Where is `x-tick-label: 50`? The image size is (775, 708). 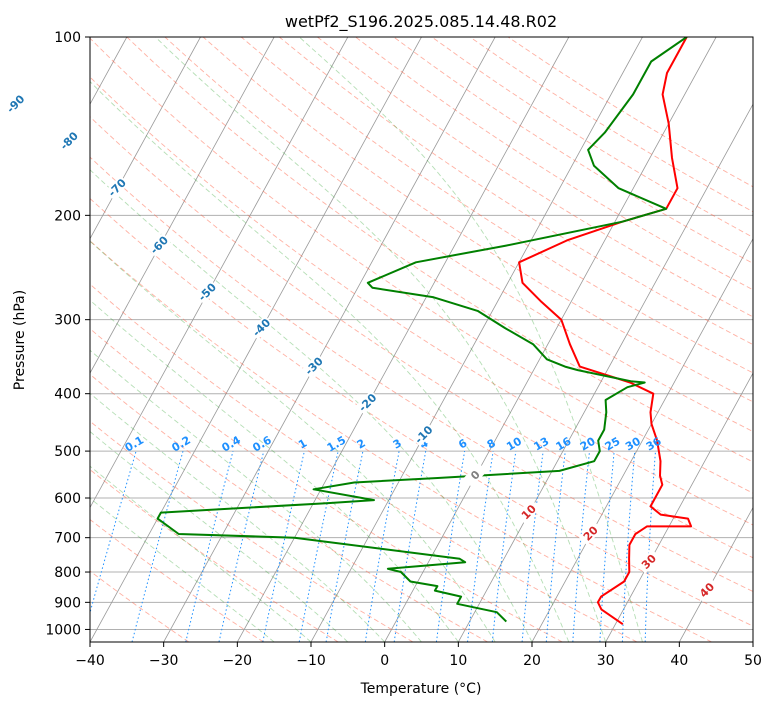 x-tick-label: 50 is located at coordinates (753, 661).